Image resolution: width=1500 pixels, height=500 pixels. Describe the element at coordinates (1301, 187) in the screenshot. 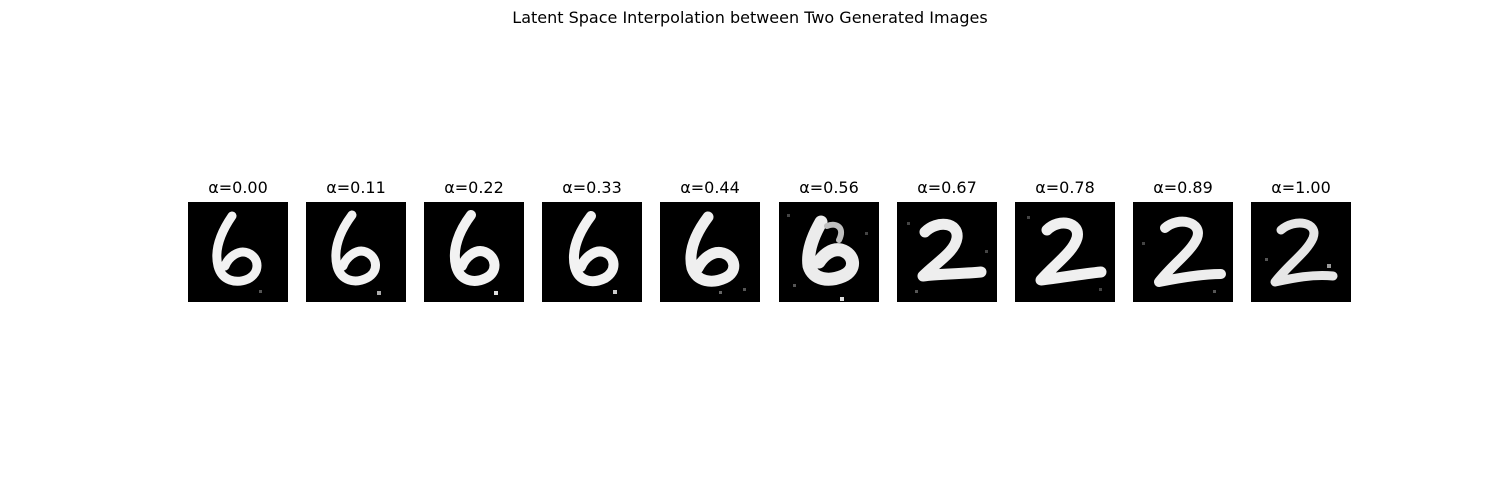

I see `alpha-label: α=1.00` at that location.